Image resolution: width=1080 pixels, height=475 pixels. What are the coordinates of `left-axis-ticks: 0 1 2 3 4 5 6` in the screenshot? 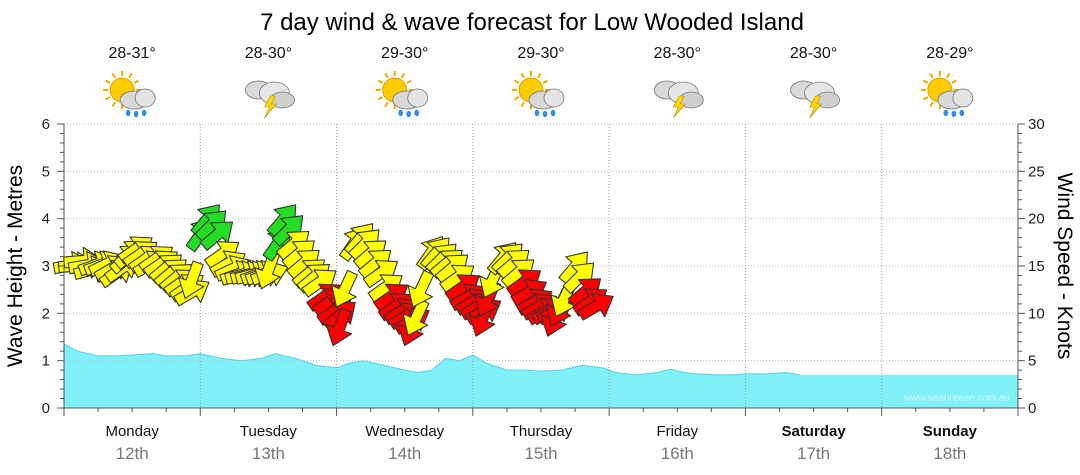 It's located at (53, 266).